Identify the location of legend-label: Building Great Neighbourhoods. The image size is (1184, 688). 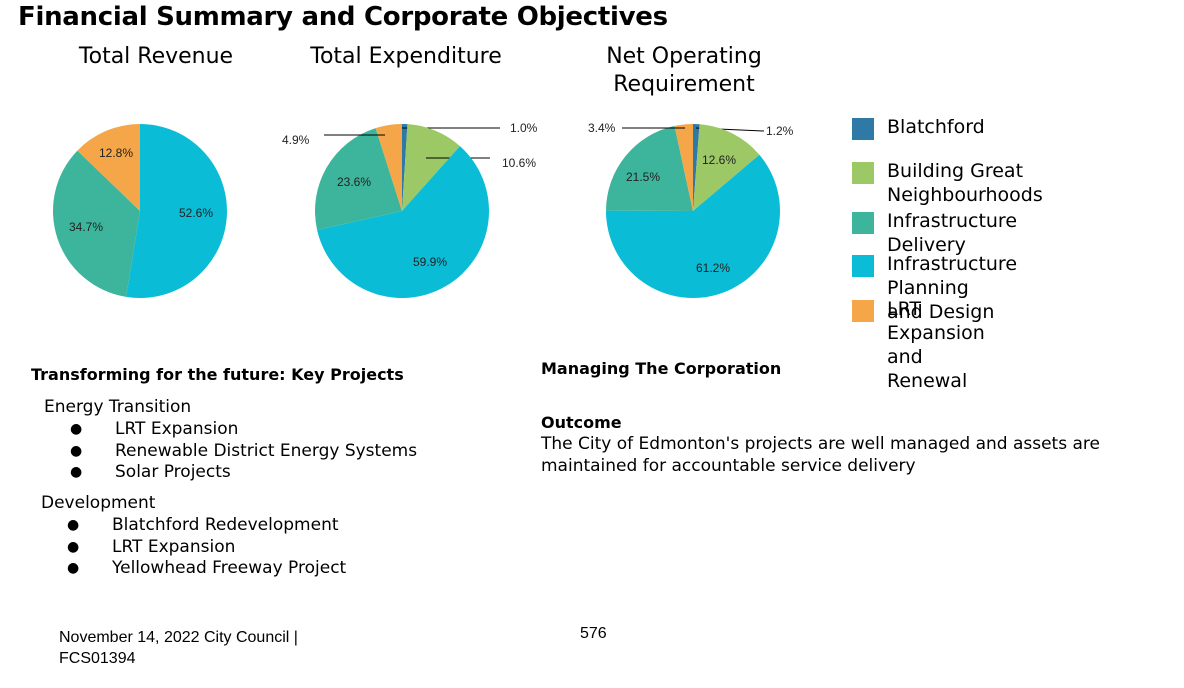
(965, 183).